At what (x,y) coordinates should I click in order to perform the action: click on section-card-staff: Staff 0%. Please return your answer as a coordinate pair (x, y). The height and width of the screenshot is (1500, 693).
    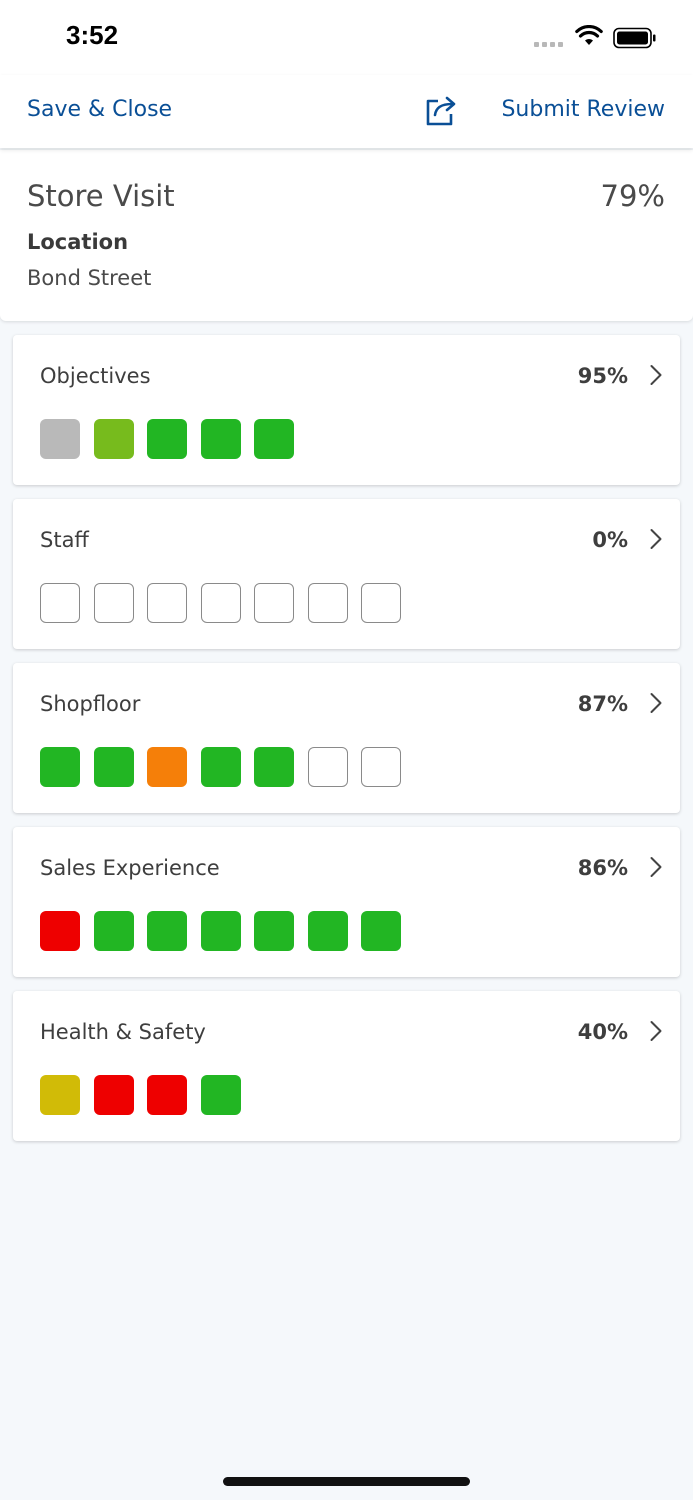
    Looking at the image, I should click on (346, 574).